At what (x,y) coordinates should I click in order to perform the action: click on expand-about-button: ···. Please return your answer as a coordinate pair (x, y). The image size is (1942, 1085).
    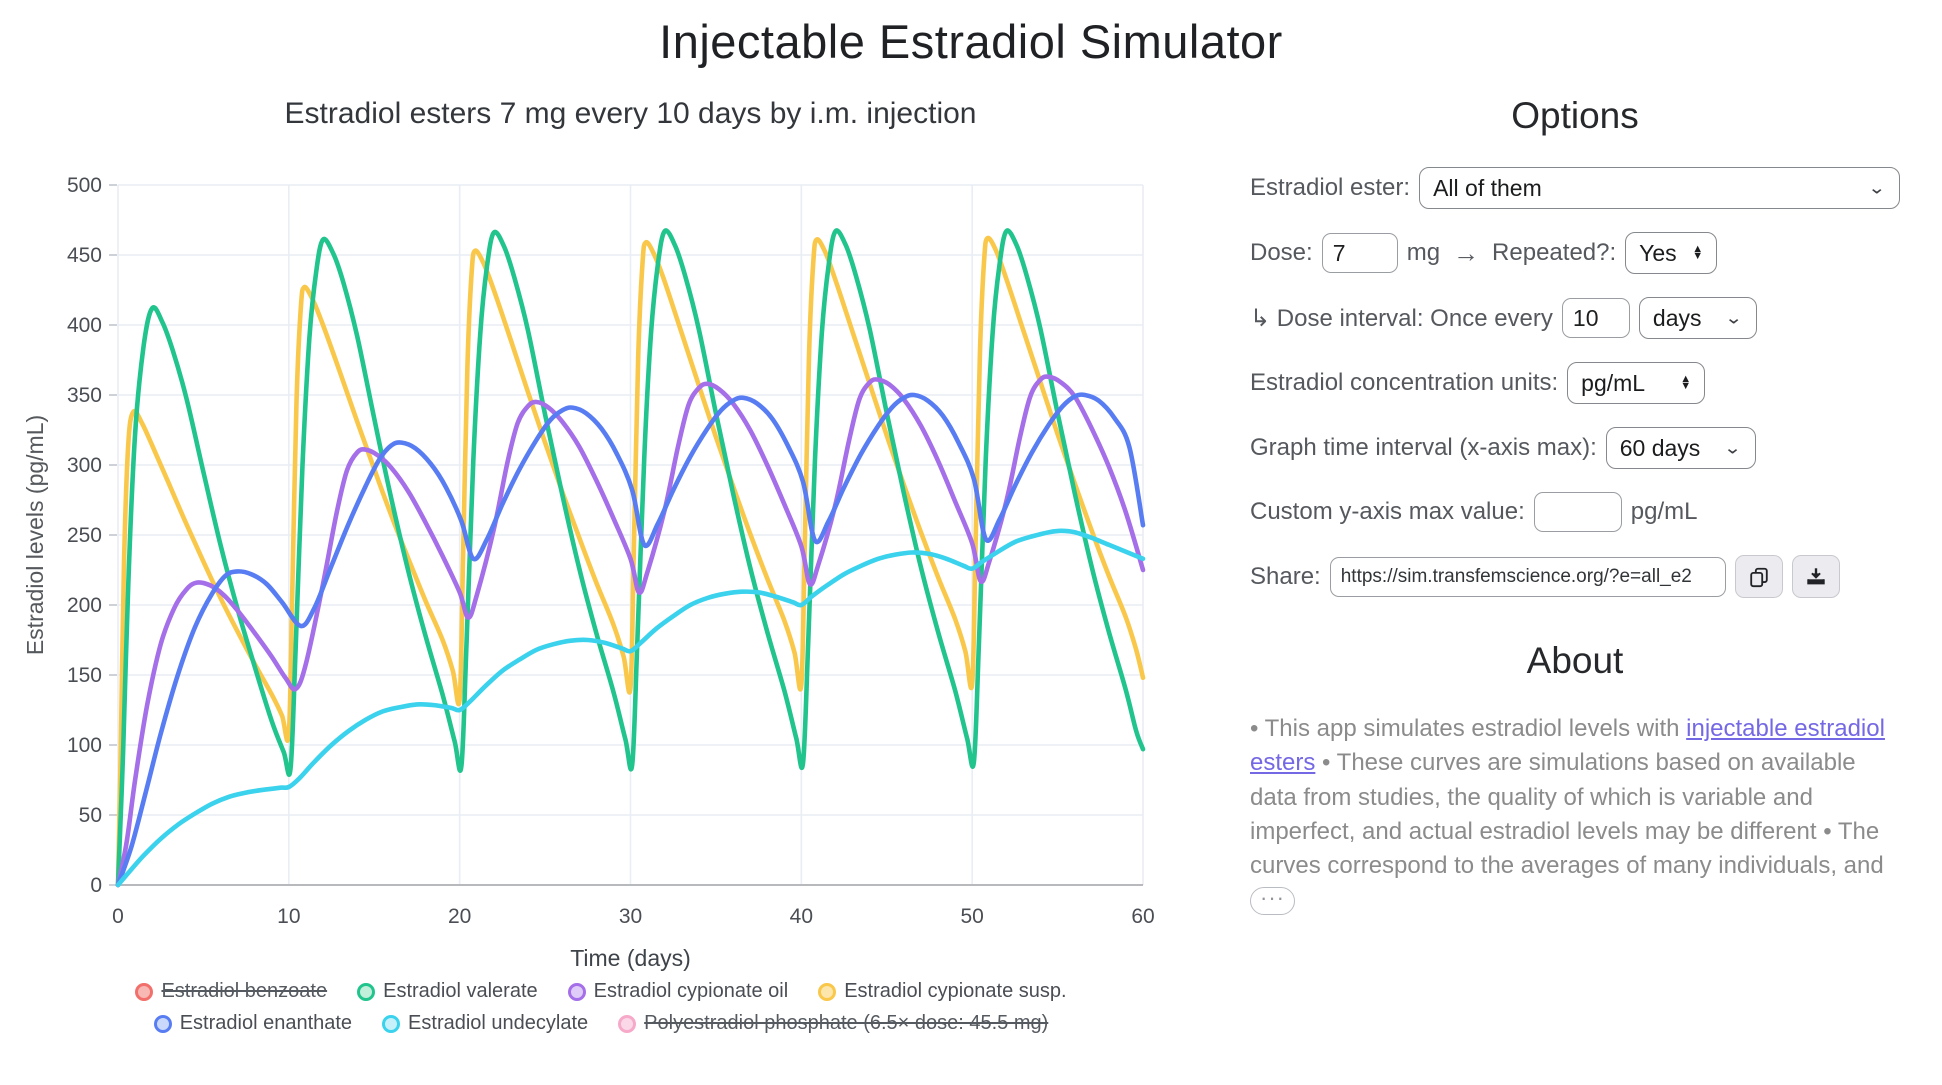
    Looking at the image, I should click on (1272, 901).